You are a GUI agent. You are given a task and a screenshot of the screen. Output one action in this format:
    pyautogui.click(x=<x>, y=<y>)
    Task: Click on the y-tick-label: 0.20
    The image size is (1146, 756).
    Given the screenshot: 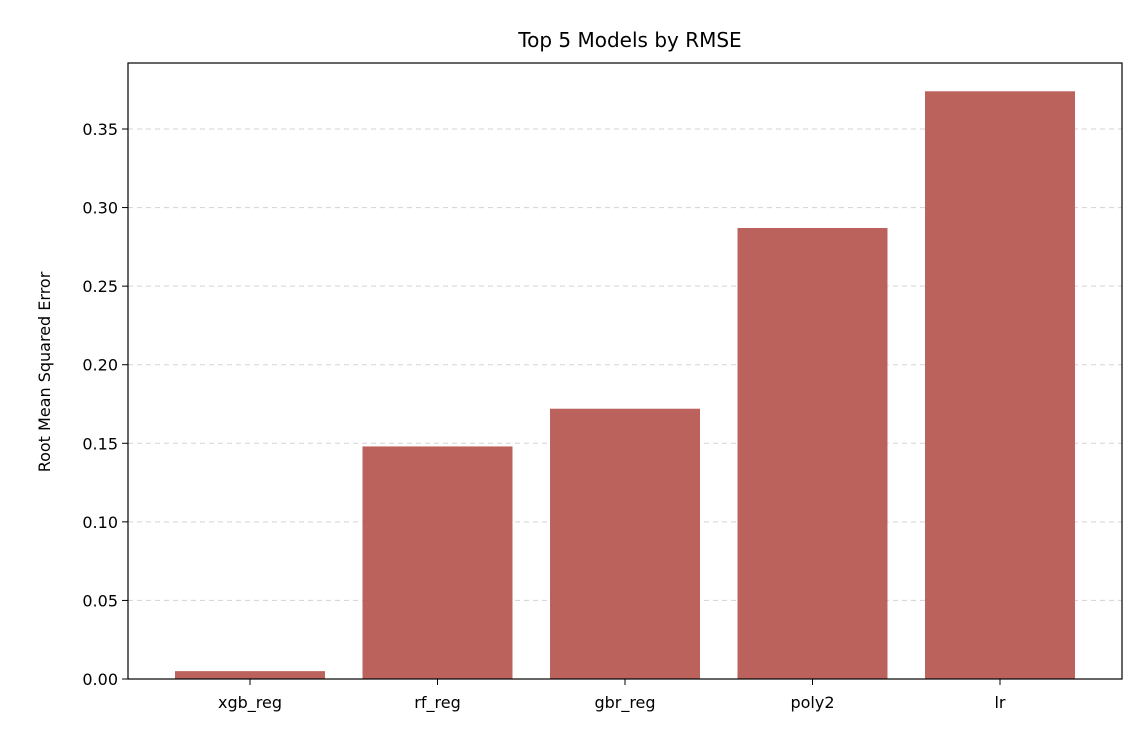 What is the action you would take?
    pyautogui.click(x=100, y=365)
    